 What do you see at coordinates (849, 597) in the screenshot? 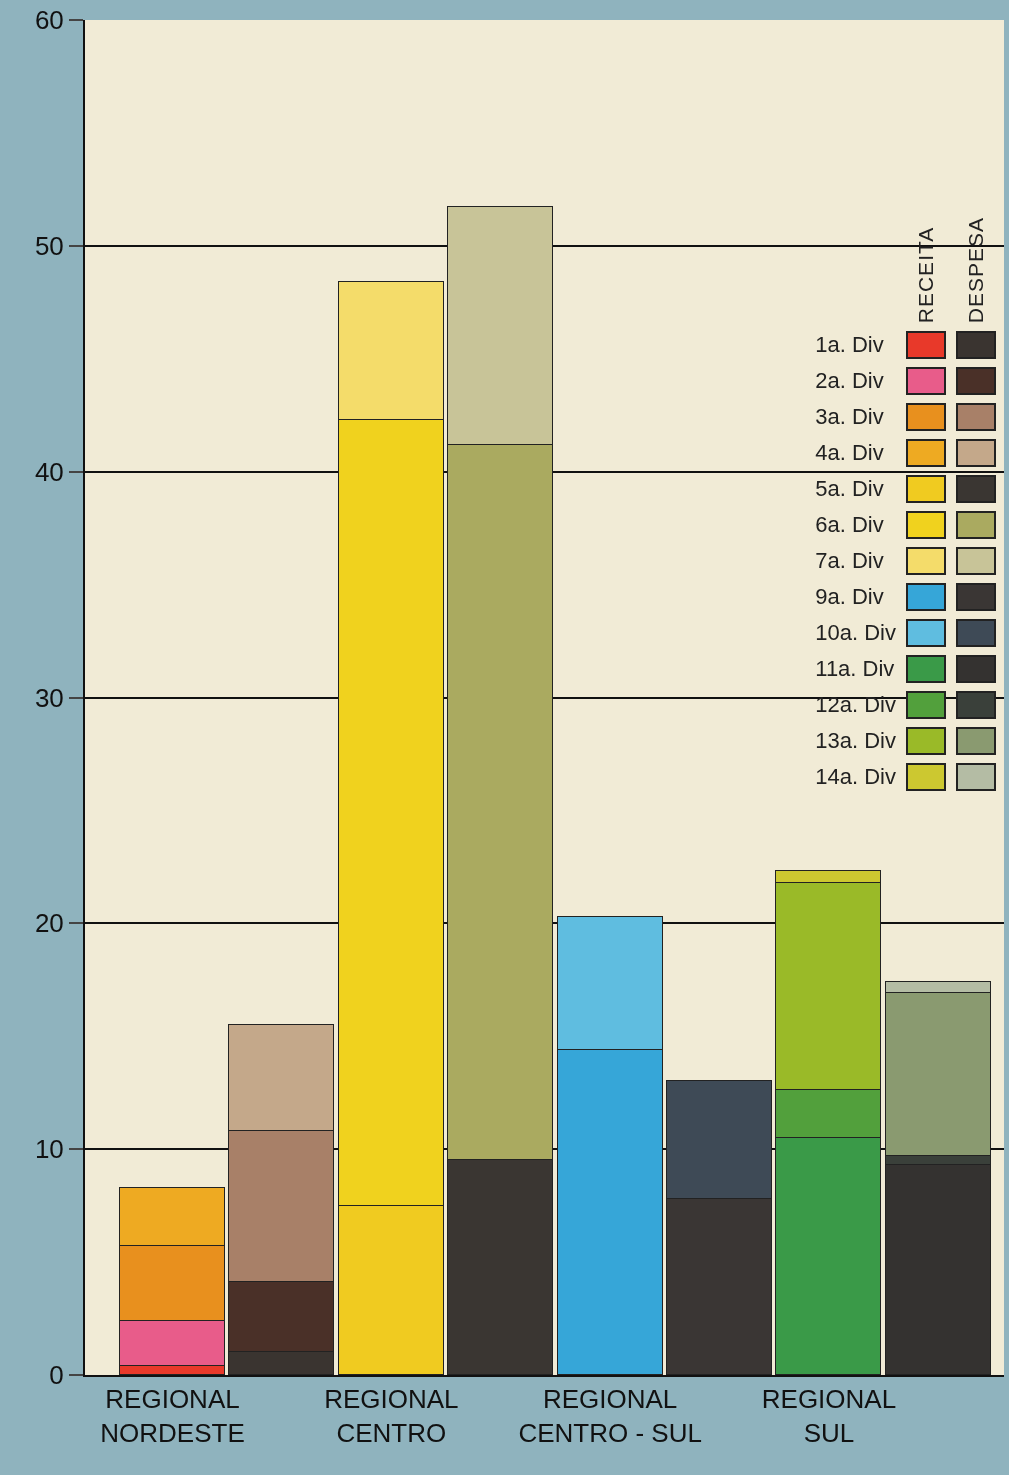
I see `legend-label: 9a. Div` at bounding box center [849, 597].